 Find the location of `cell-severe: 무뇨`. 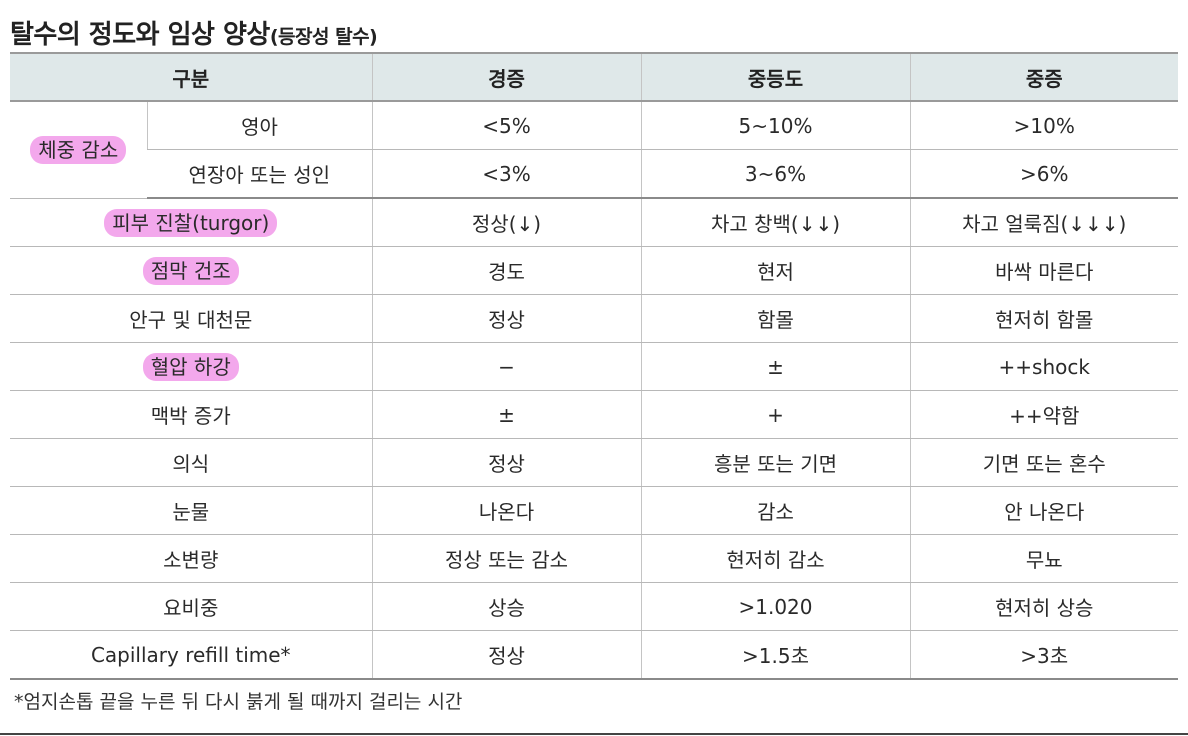

cell-severe: 무뇨 is located at coordinates (1043, 558).